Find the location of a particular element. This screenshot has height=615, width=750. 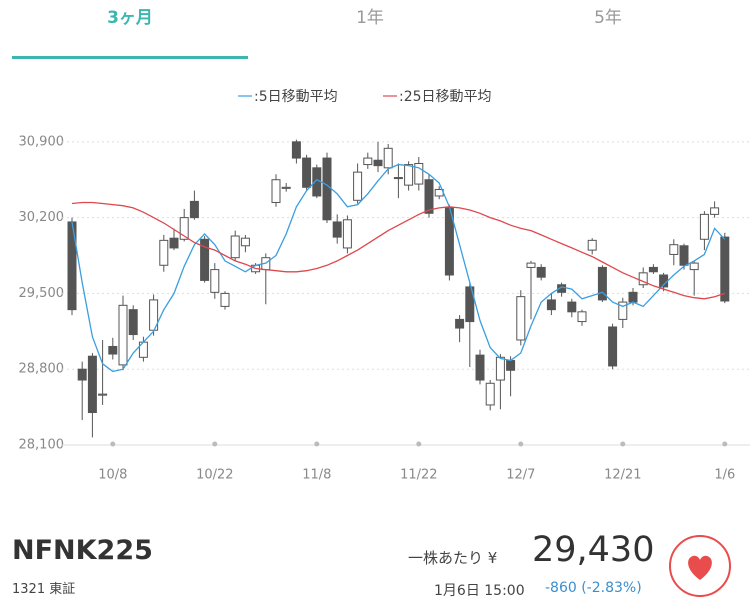

tab: 5年 is located at coordinates (608, 18).